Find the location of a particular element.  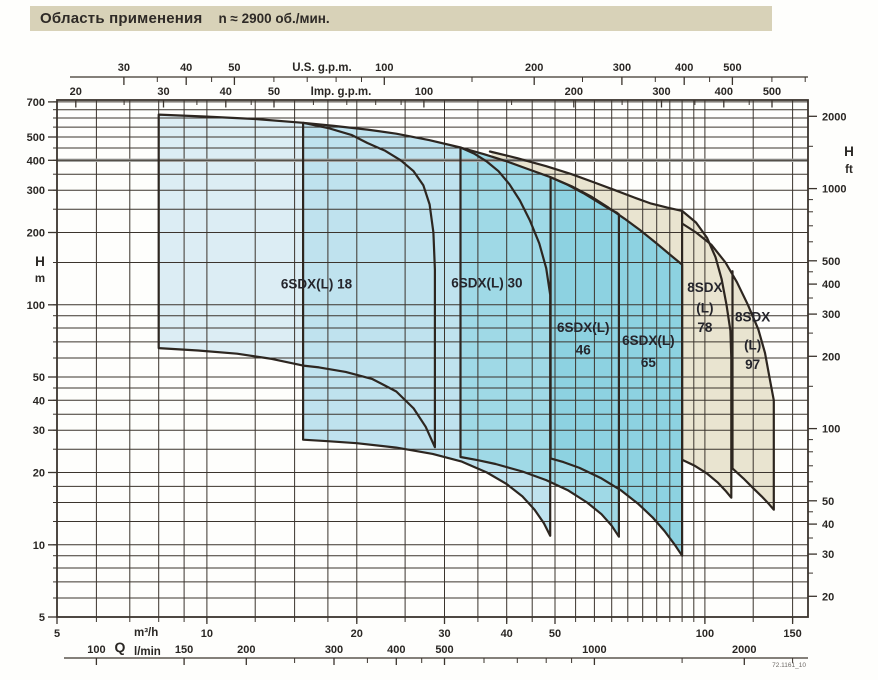

q-unit-lmin: l/min is located at coordinates (147, 652).